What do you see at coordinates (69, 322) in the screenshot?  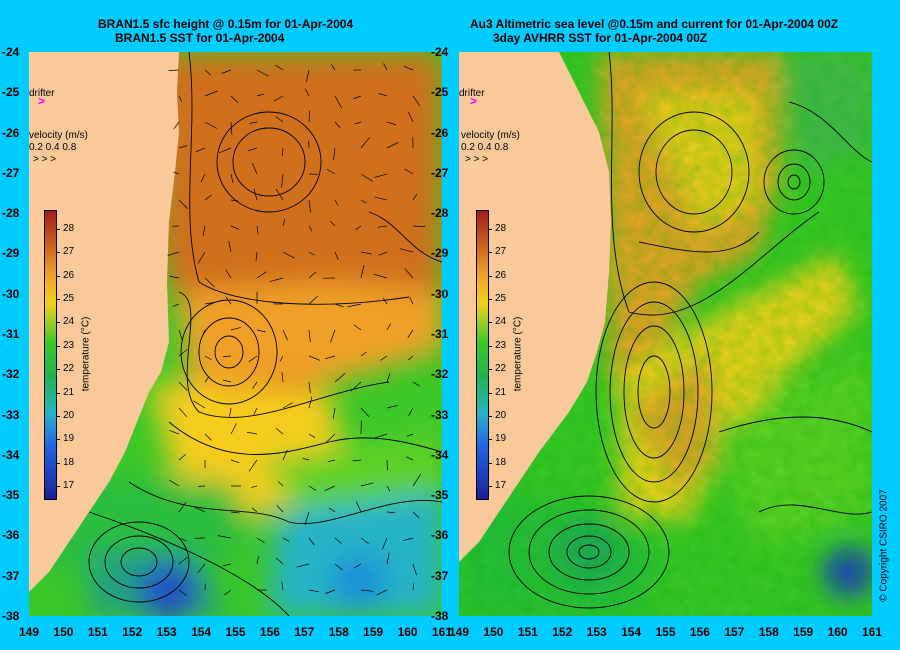 I see `colorbar-tick: 24` at bounding box center [69, 322].